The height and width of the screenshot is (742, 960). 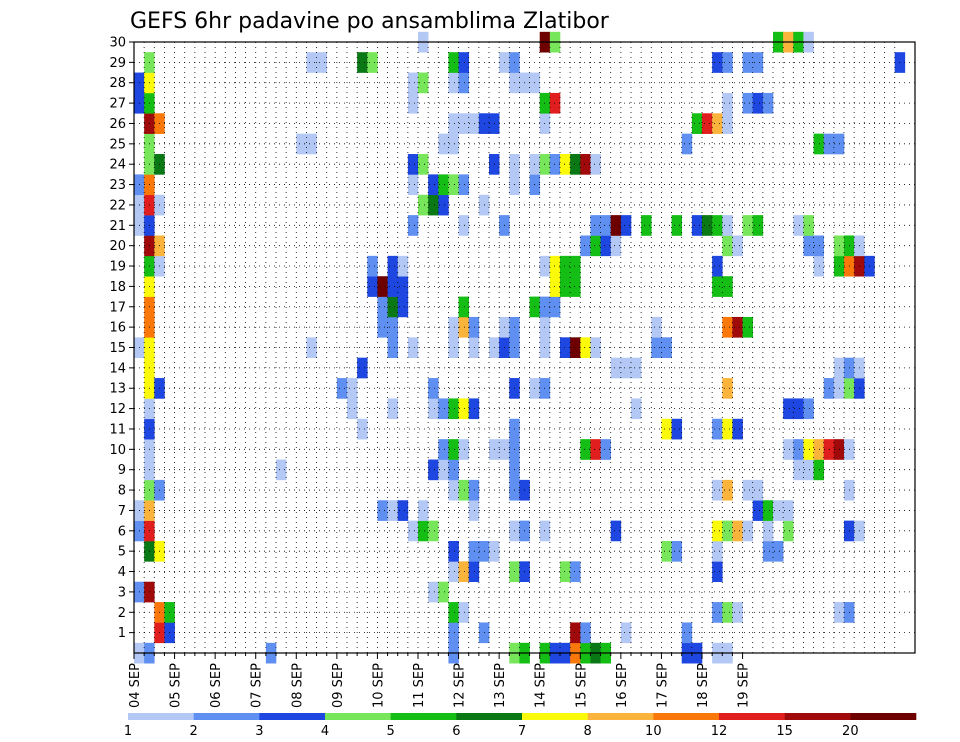 What do you see at coordinates (520, 726) in the screenshot?
I see `colorbar: 1 2 3 4 5 6 7 8 10 12 15 20` at bounding box center [520, 726].